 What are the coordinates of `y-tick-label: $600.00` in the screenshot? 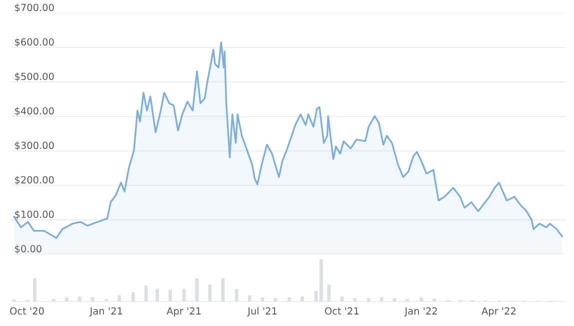 It's located at (34, 42).